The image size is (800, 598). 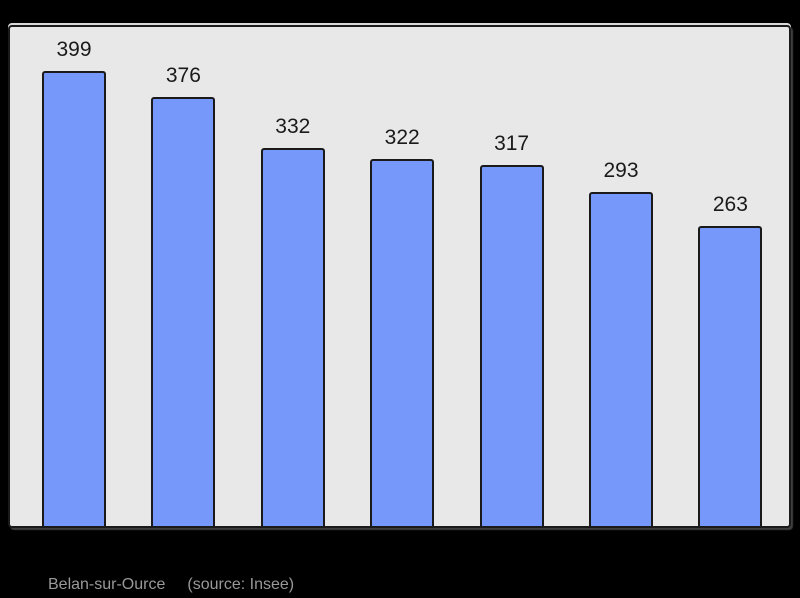 What do you see at coordinates (171, 585) in the screenshot?
I see `chart-caption: Belan-sur-Ource (source: Insee)` at bounding box center [171, 585].